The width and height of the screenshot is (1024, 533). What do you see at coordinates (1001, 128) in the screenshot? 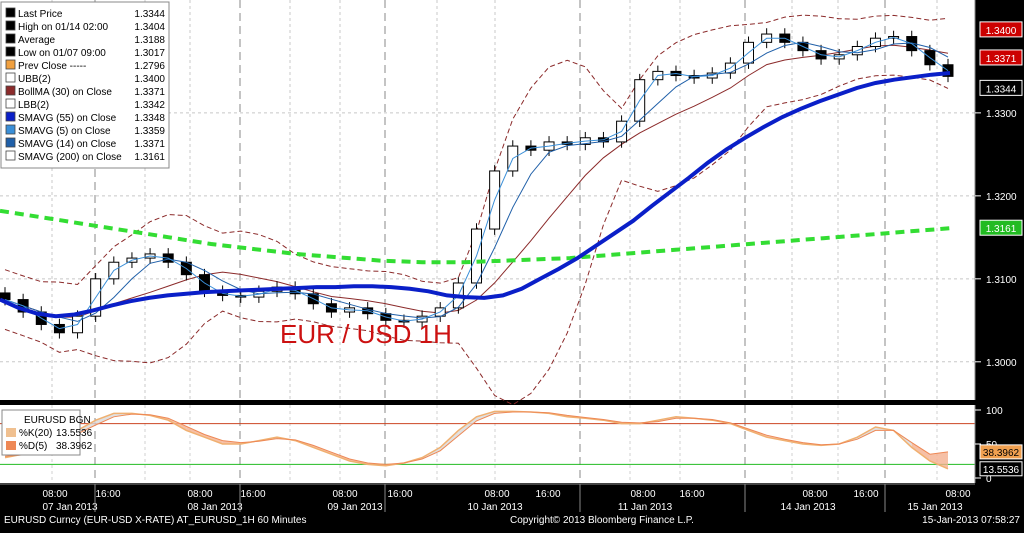
I see `price-tags: 1.3400 1.3371 1.3344 1.3161` at bounding box center [1001, 128].